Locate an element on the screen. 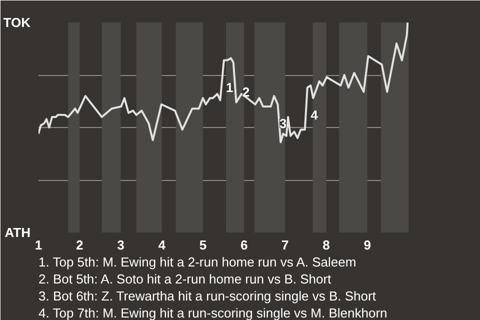 The image size is (480, 320). x-tick-label: 7 is located at coordinates (285, 245).